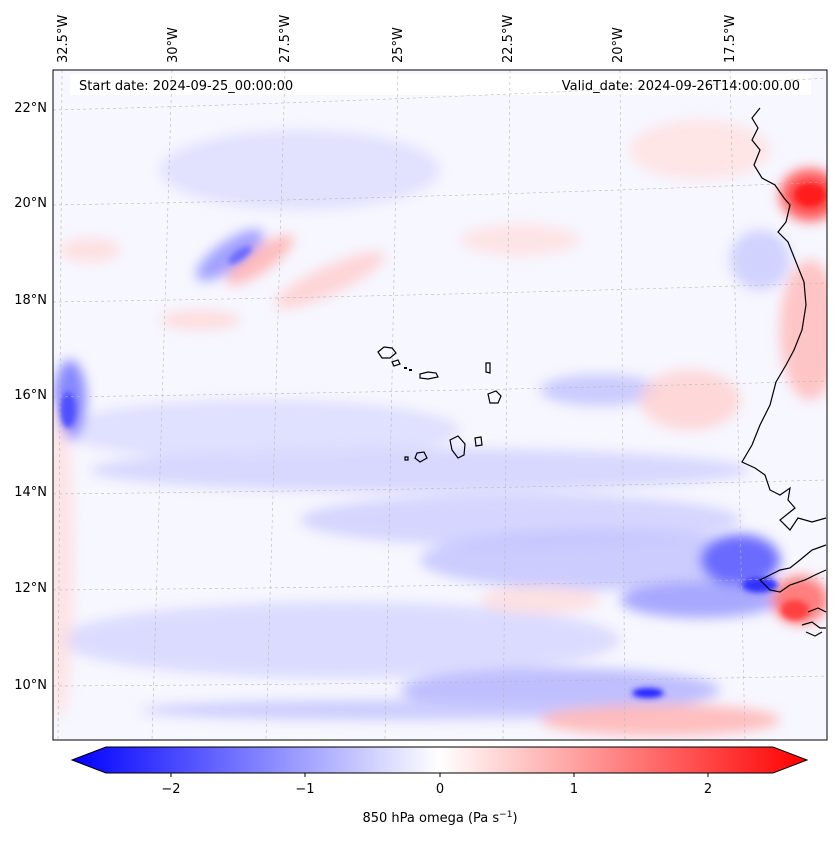  What do you see at coordinates (408, 369) in the screenshot?
I see `coast-dots` at bounding box center [408, 369].